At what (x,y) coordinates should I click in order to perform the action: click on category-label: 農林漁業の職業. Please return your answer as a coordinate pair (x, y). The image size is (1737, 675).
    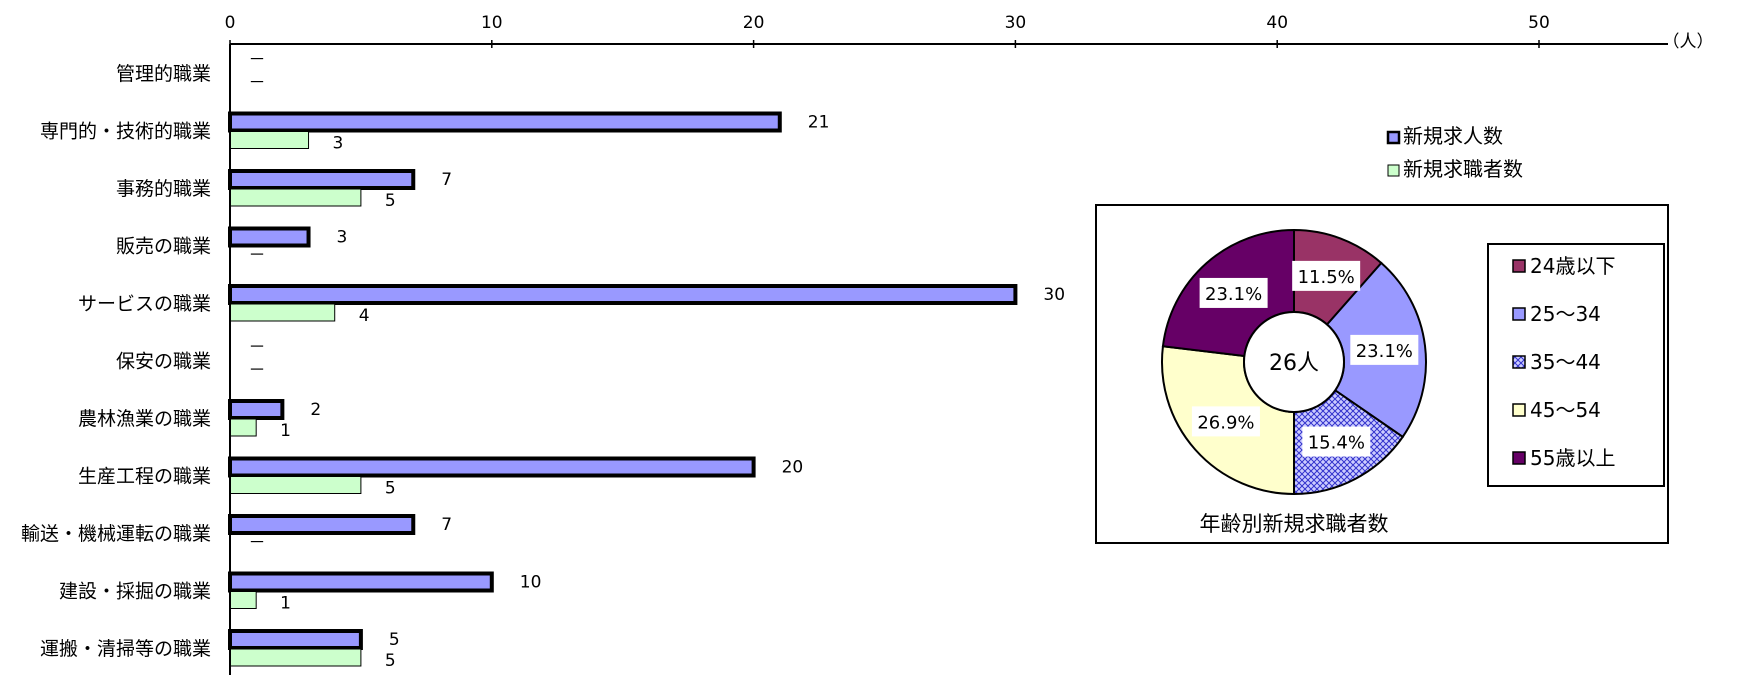
    Looking at the image, I should click on (144, 419).